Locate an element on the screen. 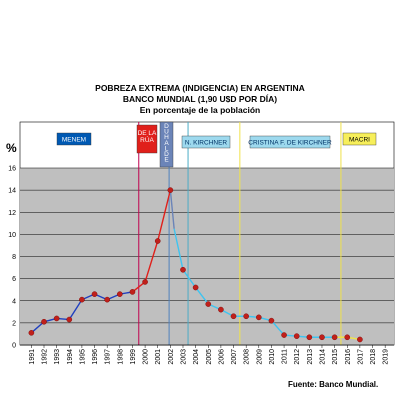  x-tick-label-2007: 2007 is located at coordinates (234, 357).